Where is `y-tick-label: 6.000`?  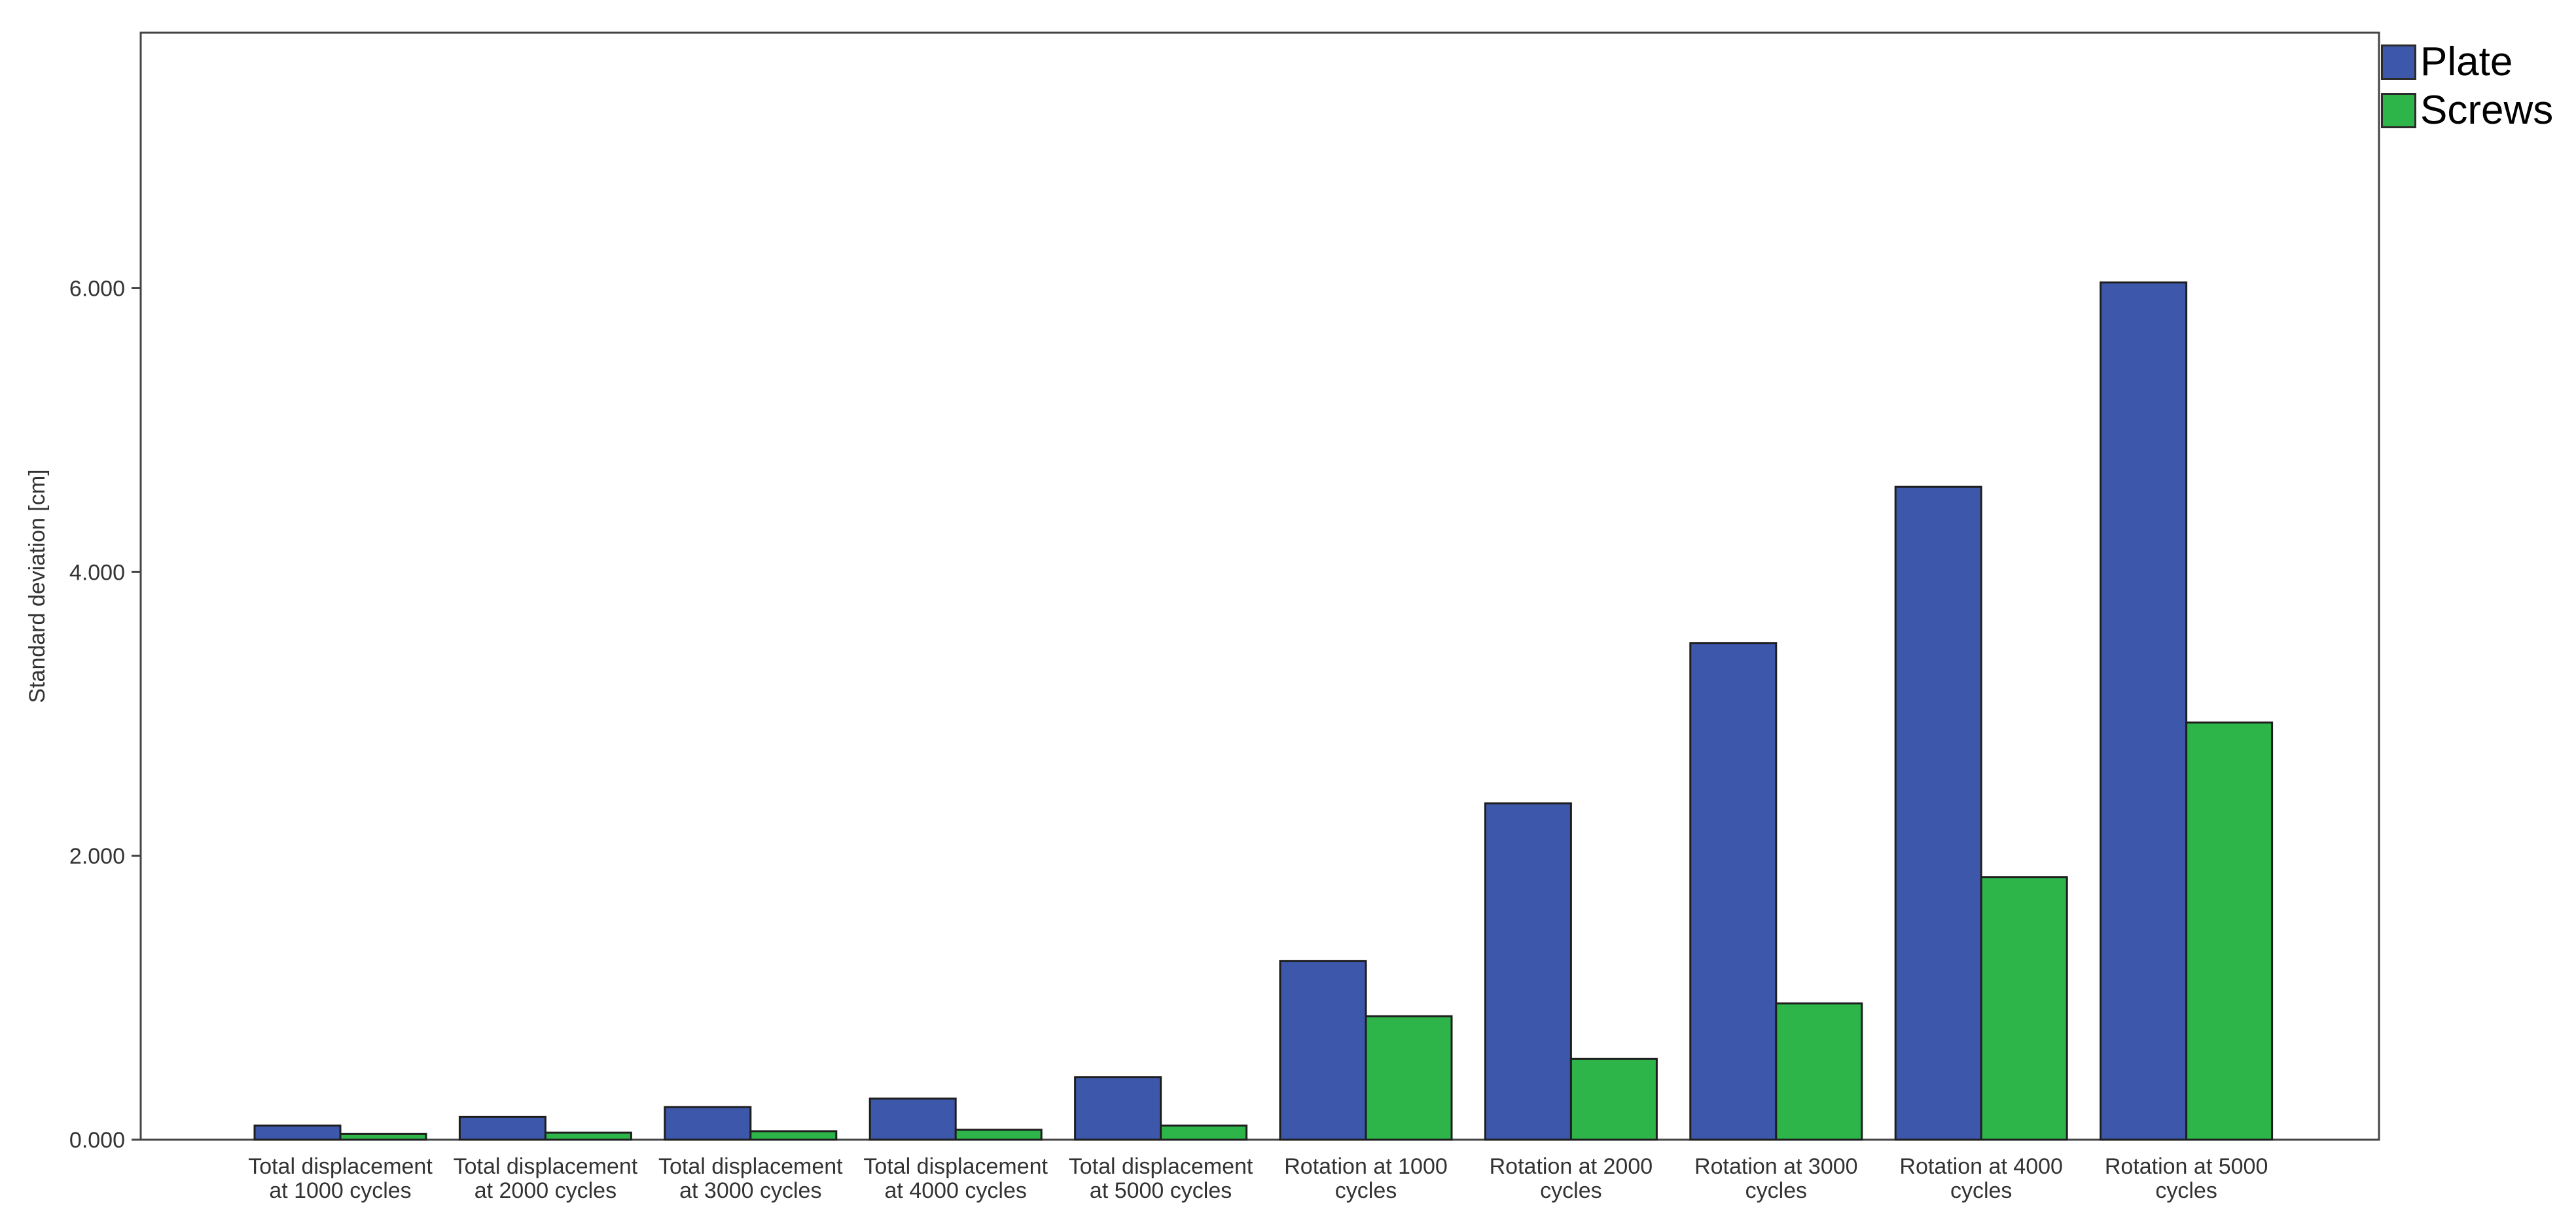
y-tick-label: 6.000 is located at coordinates (97, 289).